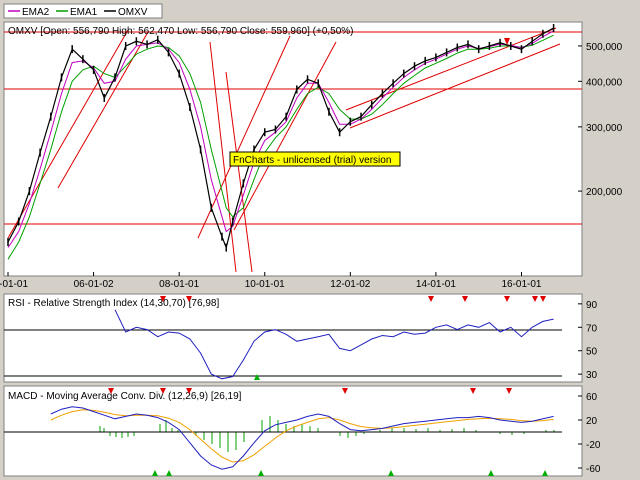  I want to click on y-tick-label: 300,000, so click(604, 128).